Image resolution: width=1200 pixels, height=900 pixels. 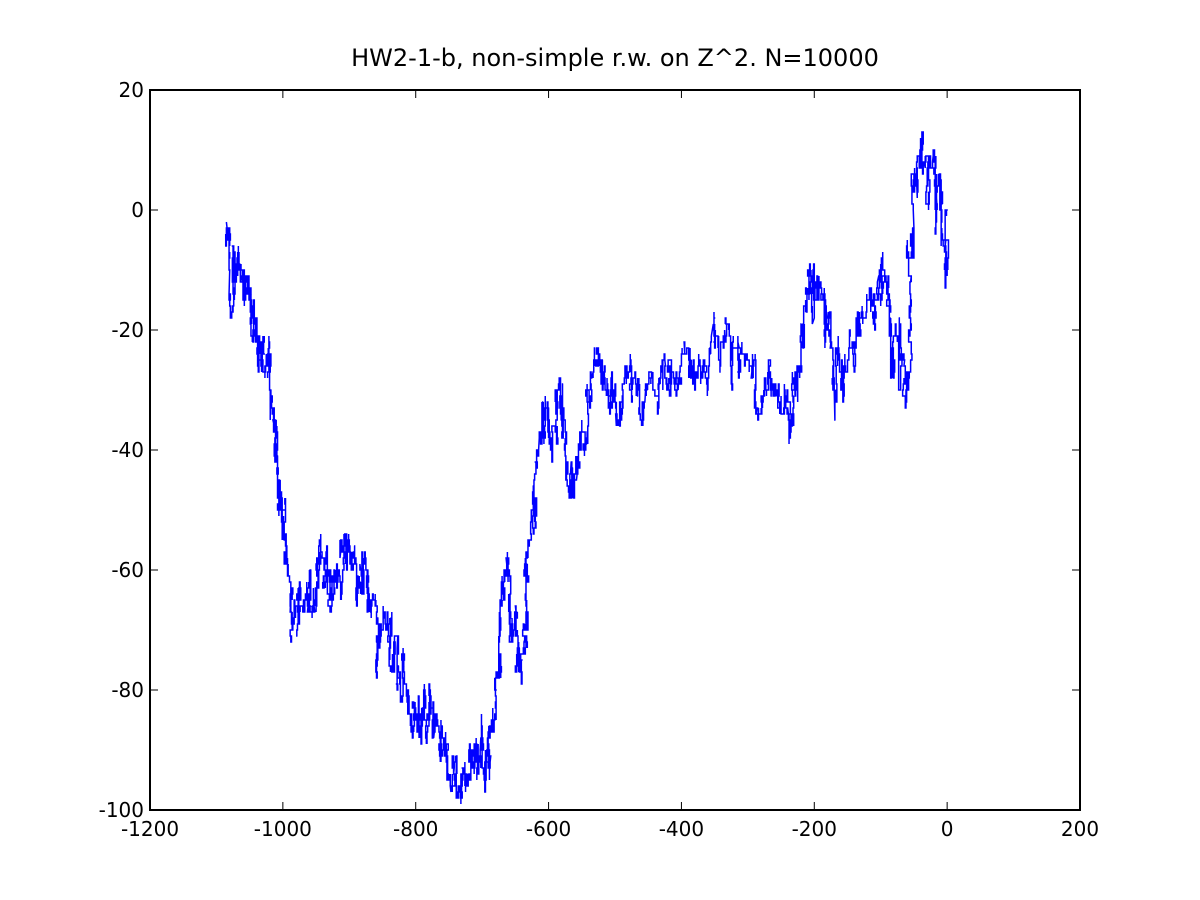 I want to click on x-tick-label: -800, so click(x=415, y=829).